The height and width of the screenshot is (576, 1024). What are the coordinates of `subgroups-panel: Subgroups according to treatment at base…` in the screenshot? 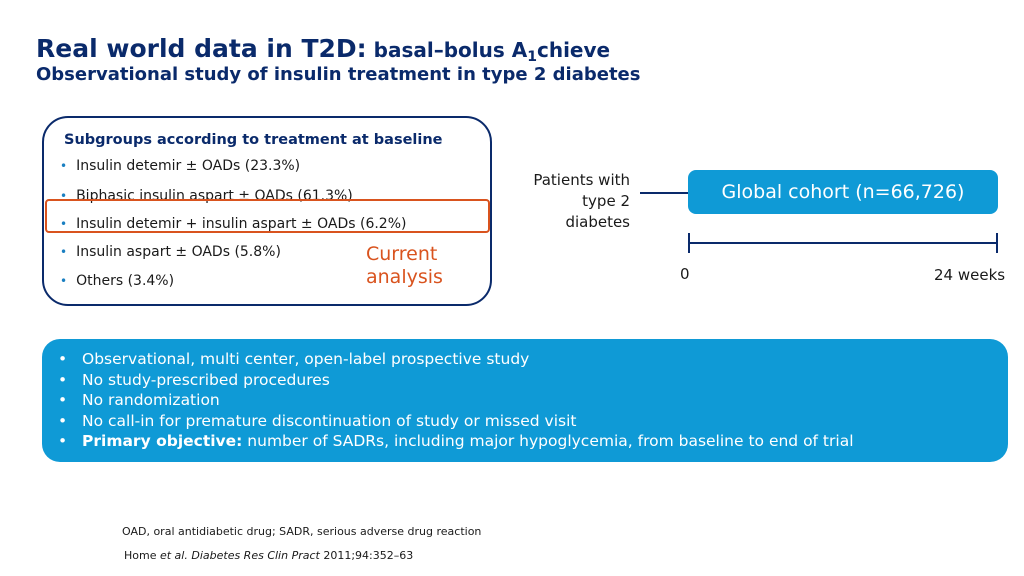 It's located at (267, 211).